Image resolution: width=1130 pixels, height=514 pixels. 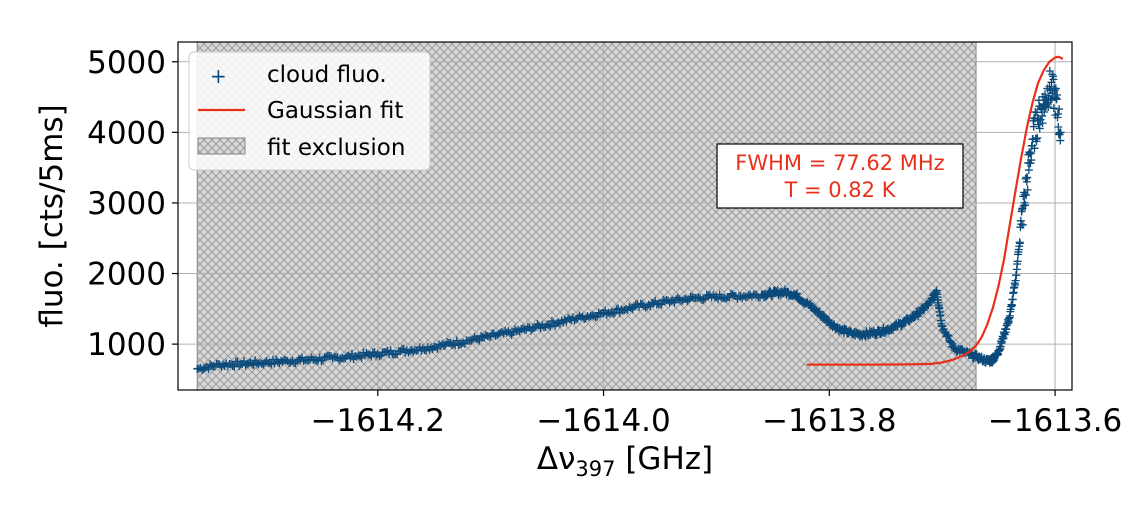 What do you see at coordinates (839, 163) in the screenshot?
I see `annotation-line-1: FWHM = 77.62 MHz` at bounding box center [839, 163].